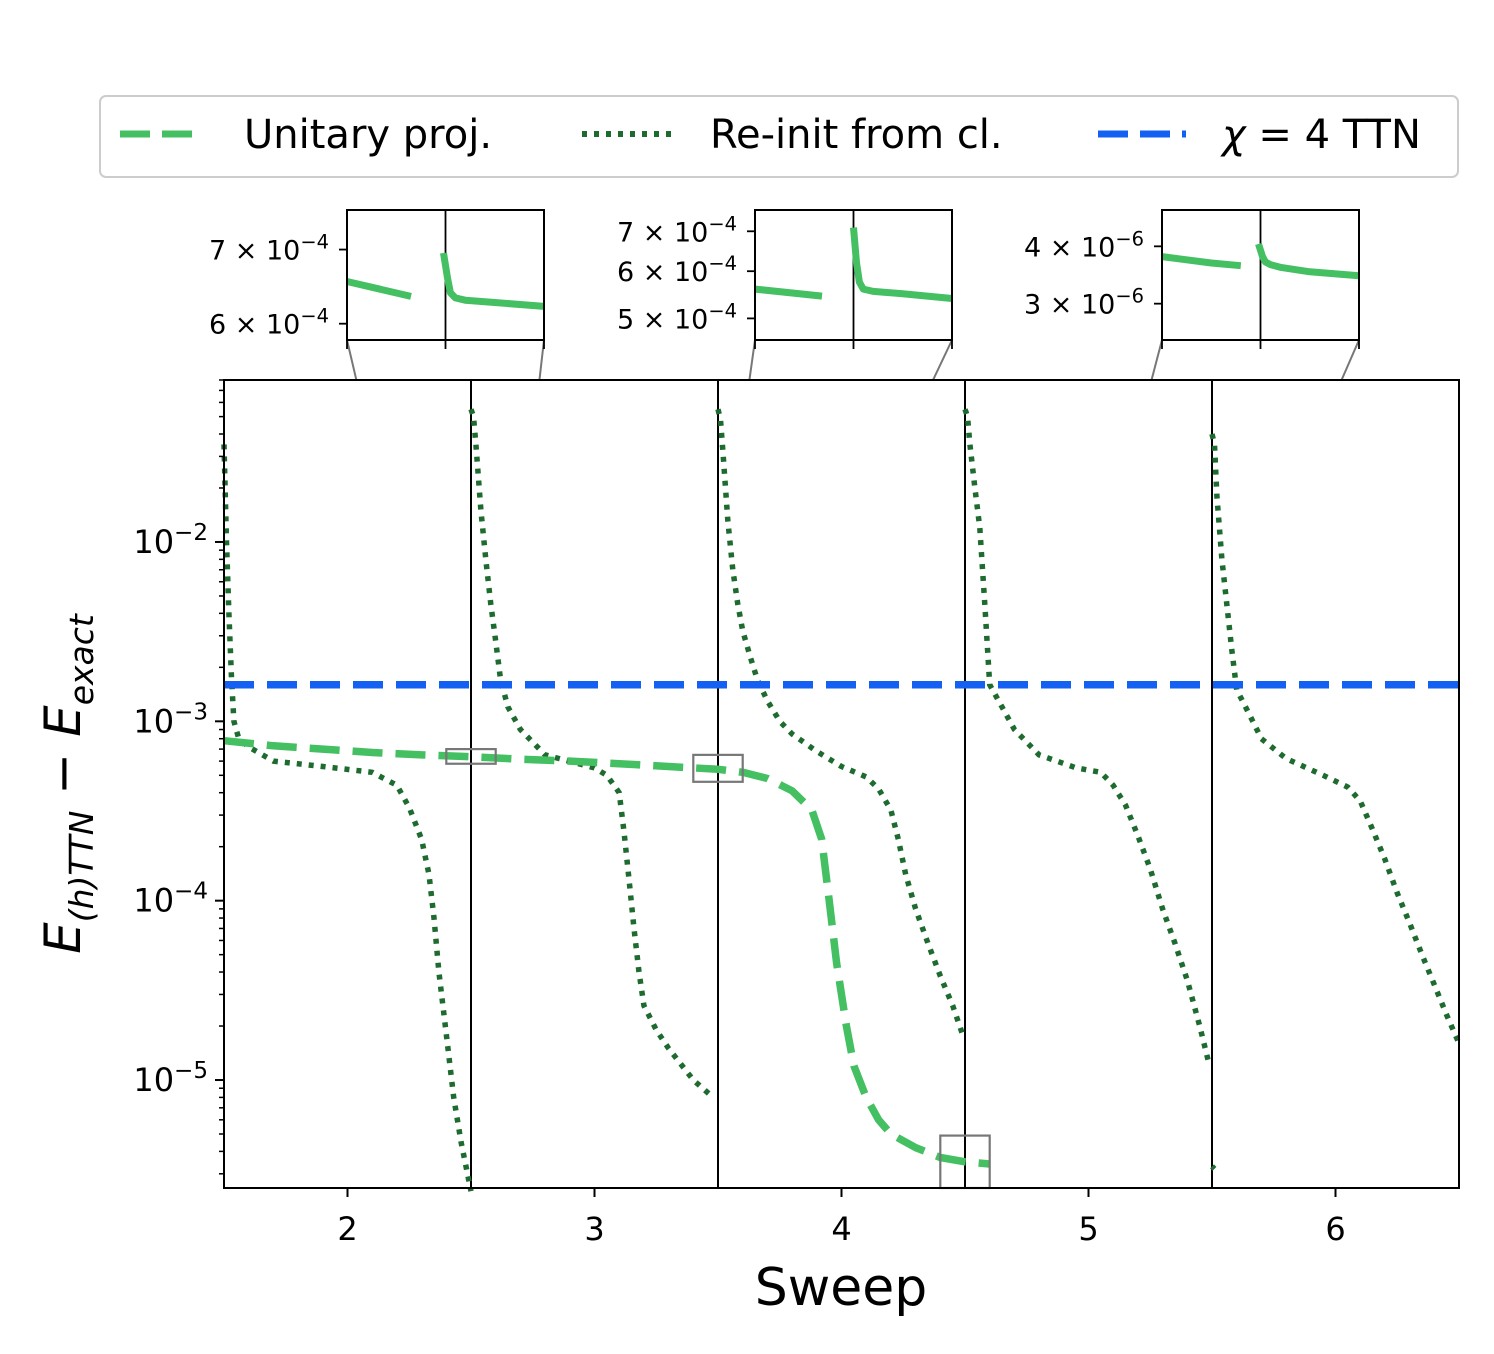 The width and height of the screenshot is (1494, 1354). Describe the element at coordinates (856, 135) in the screenshot. I see `legend-label-reinit: Re-init from cl.` at that location.